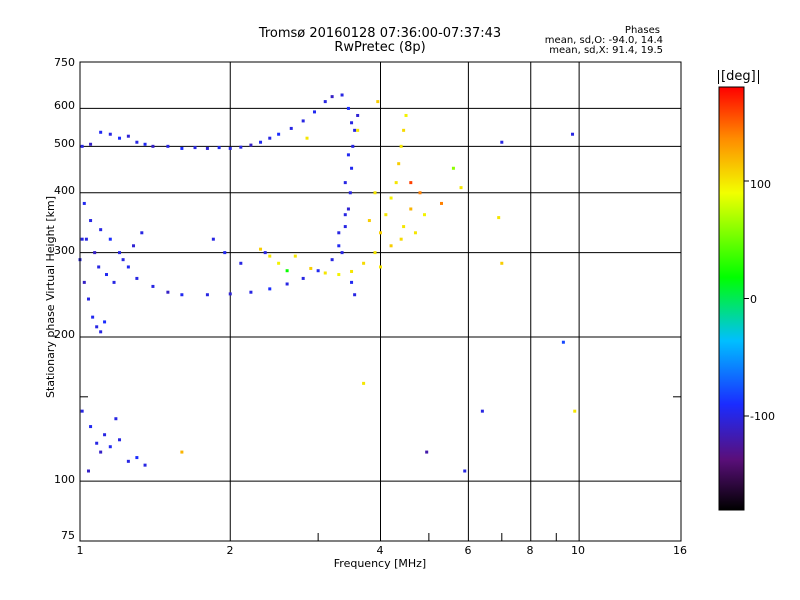 The height and width of the screenshot is (600, 800). What do you see at coordinates (578, 550) in the screenshot?
I see `x-tick-label: 10` at bounding box center [578, 550].